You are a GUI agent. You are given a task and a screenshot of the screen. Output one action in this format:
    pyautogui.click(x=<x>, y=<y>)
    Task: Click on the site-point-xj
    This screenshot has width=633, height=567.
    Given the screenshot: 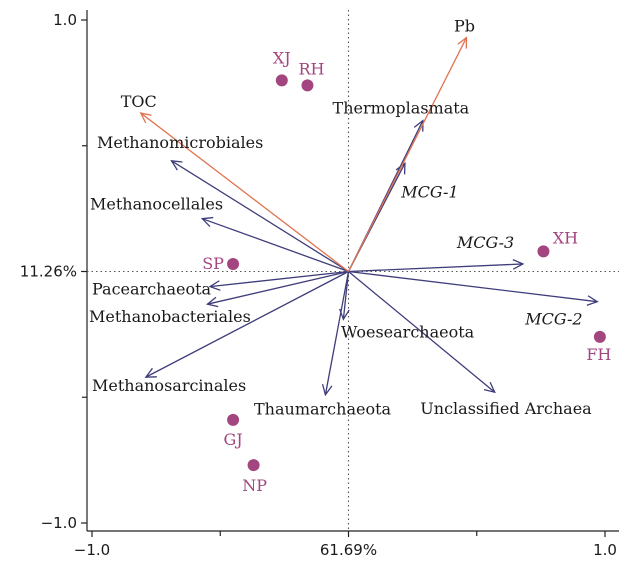 What is the action you would take?
    pyautogui.click(x=281, y=80)
    